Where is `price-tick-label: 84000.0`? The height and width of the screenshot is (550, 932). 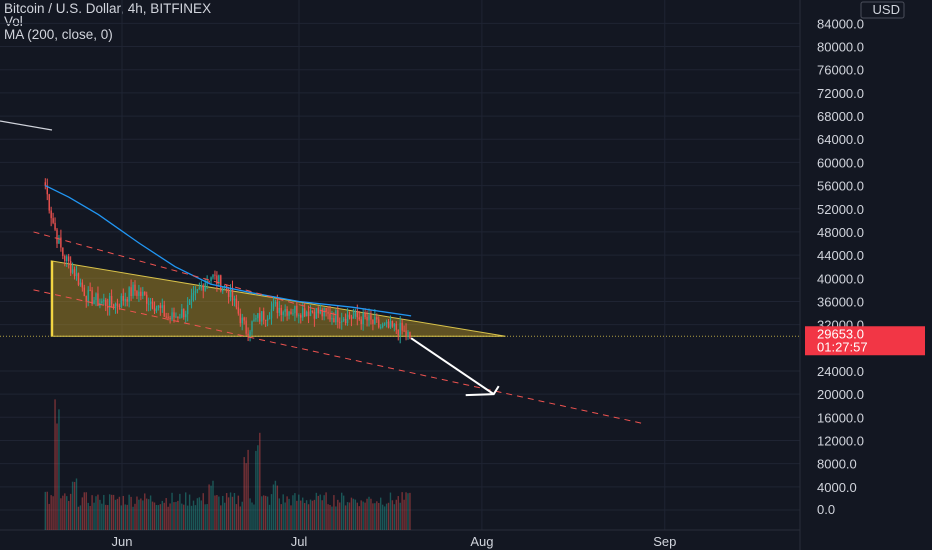 price-tick-label: 84000.0 is located at coordinates (840, 23).